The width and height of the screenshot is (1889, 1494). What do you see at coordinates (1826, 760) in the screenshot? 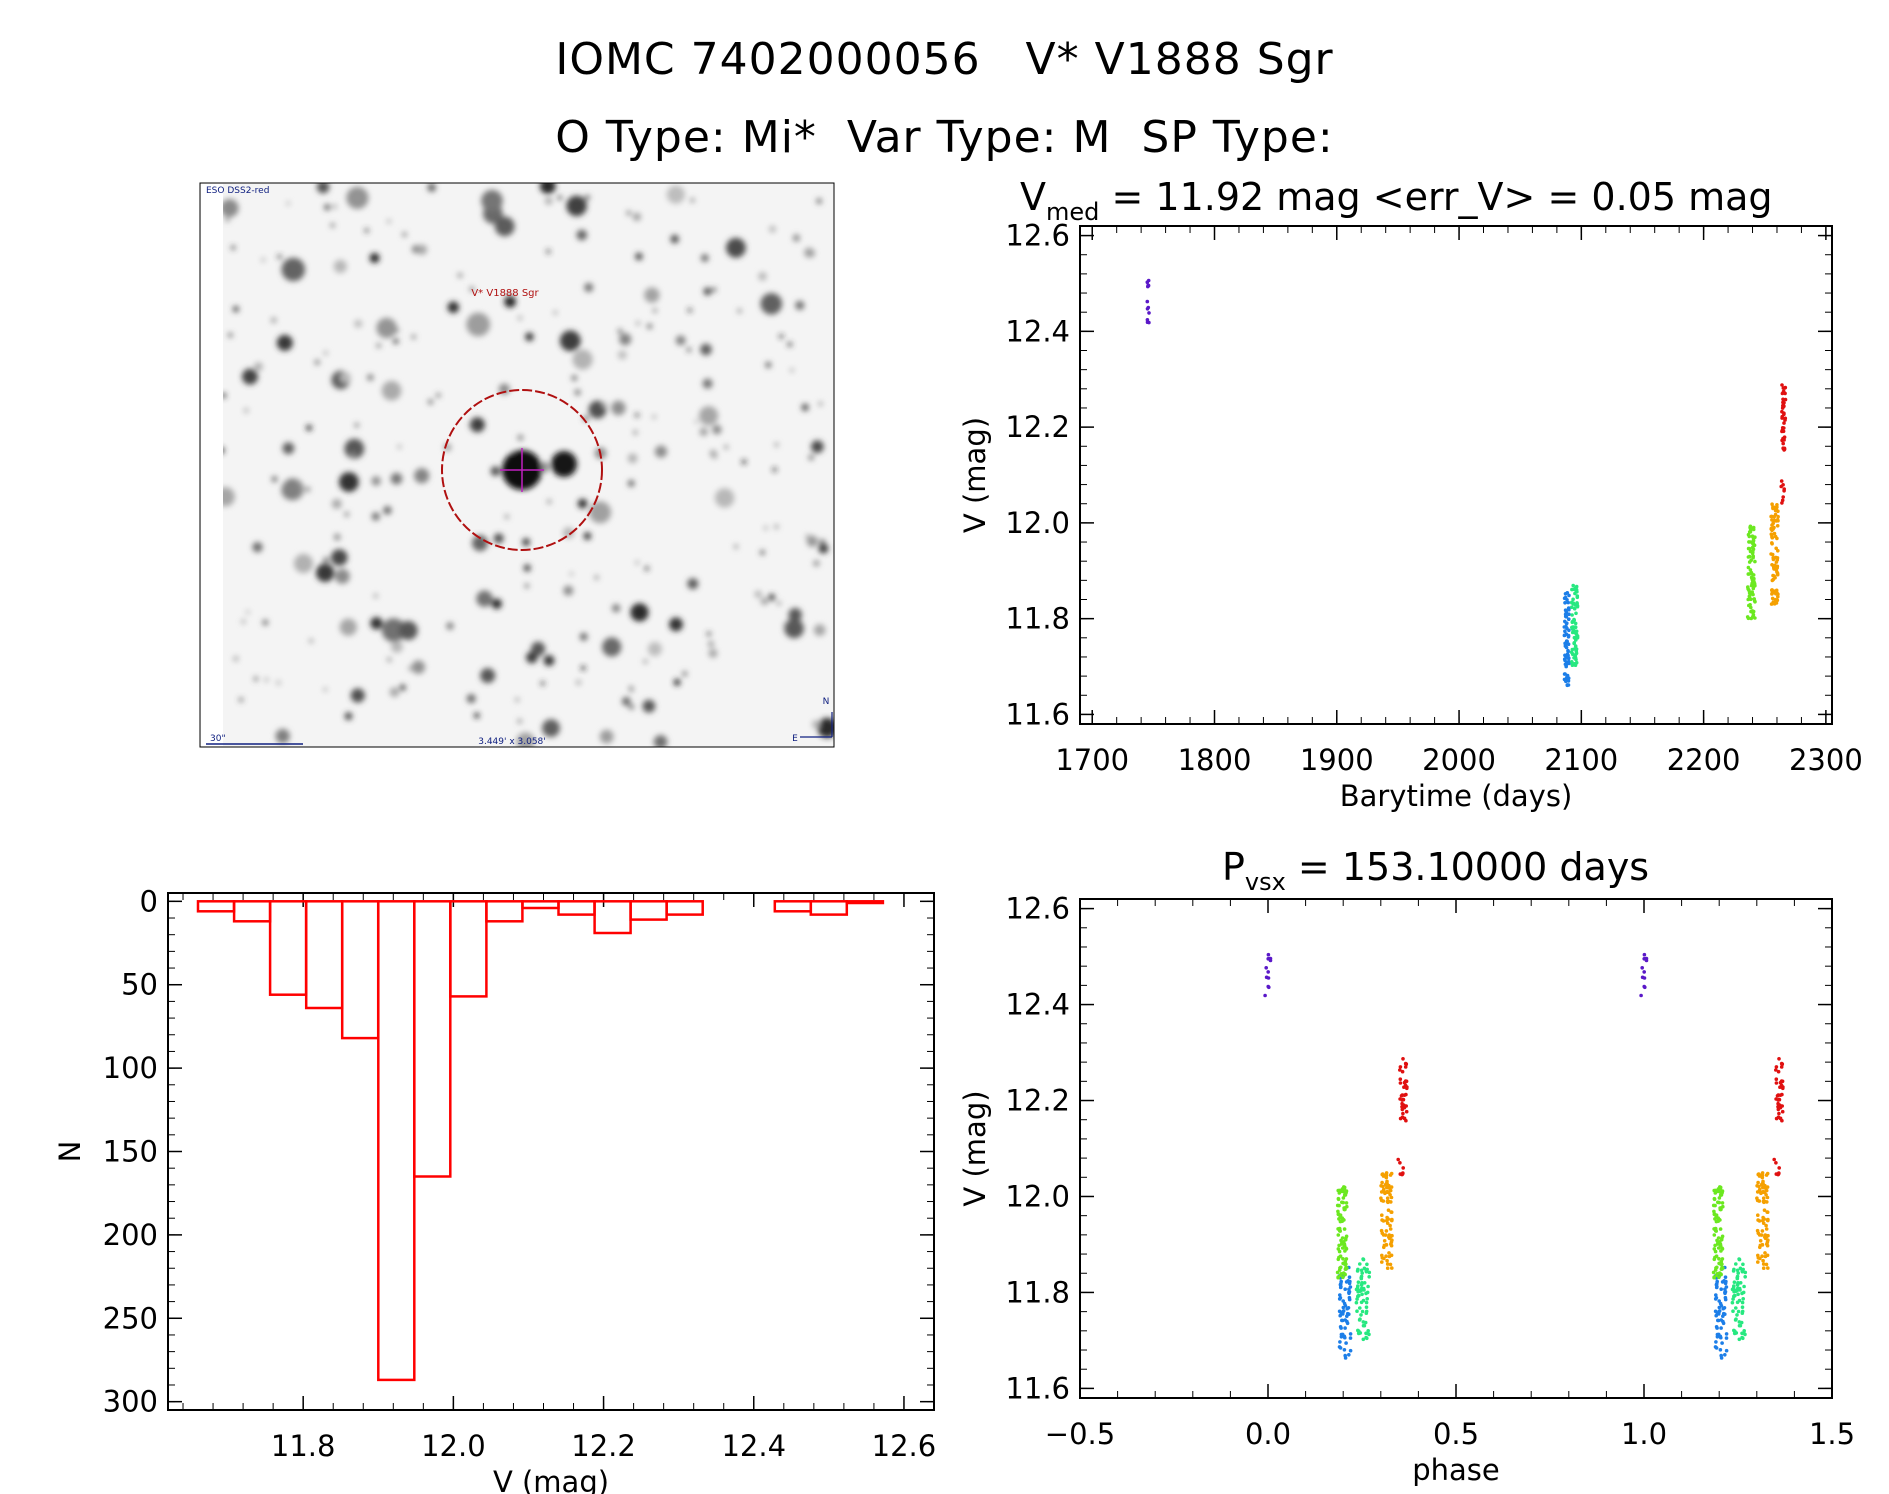
I see `x-tick-label: 2300` at bounding box center [1826, 760].